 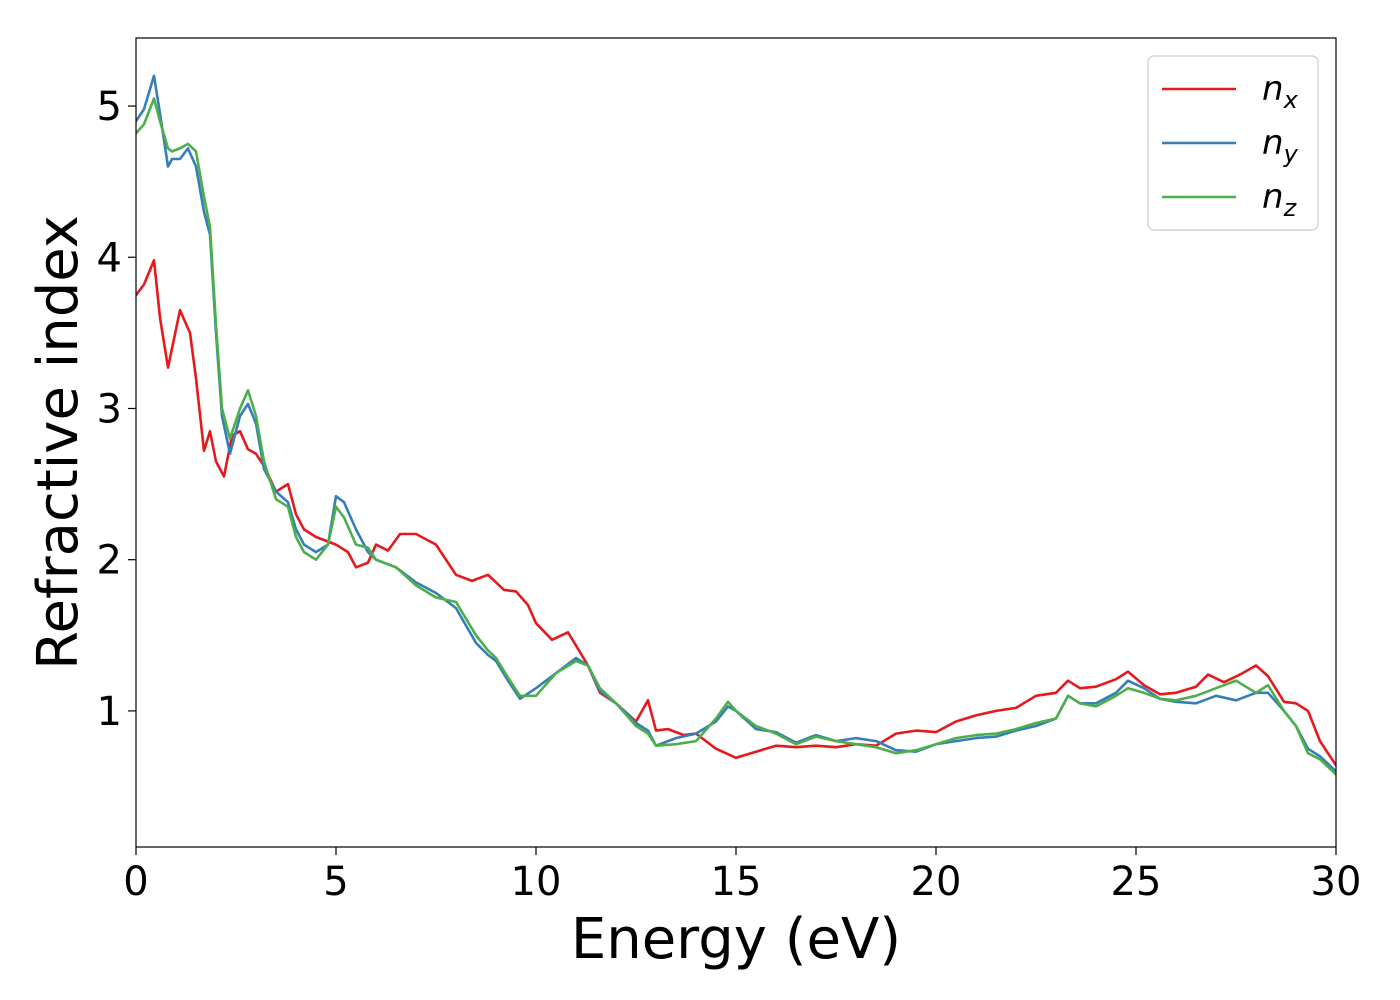 What do you see at coordinates (335, 882) in the screenshot?
I see `x-tick-label: 5` at bounding box center [335, 882].